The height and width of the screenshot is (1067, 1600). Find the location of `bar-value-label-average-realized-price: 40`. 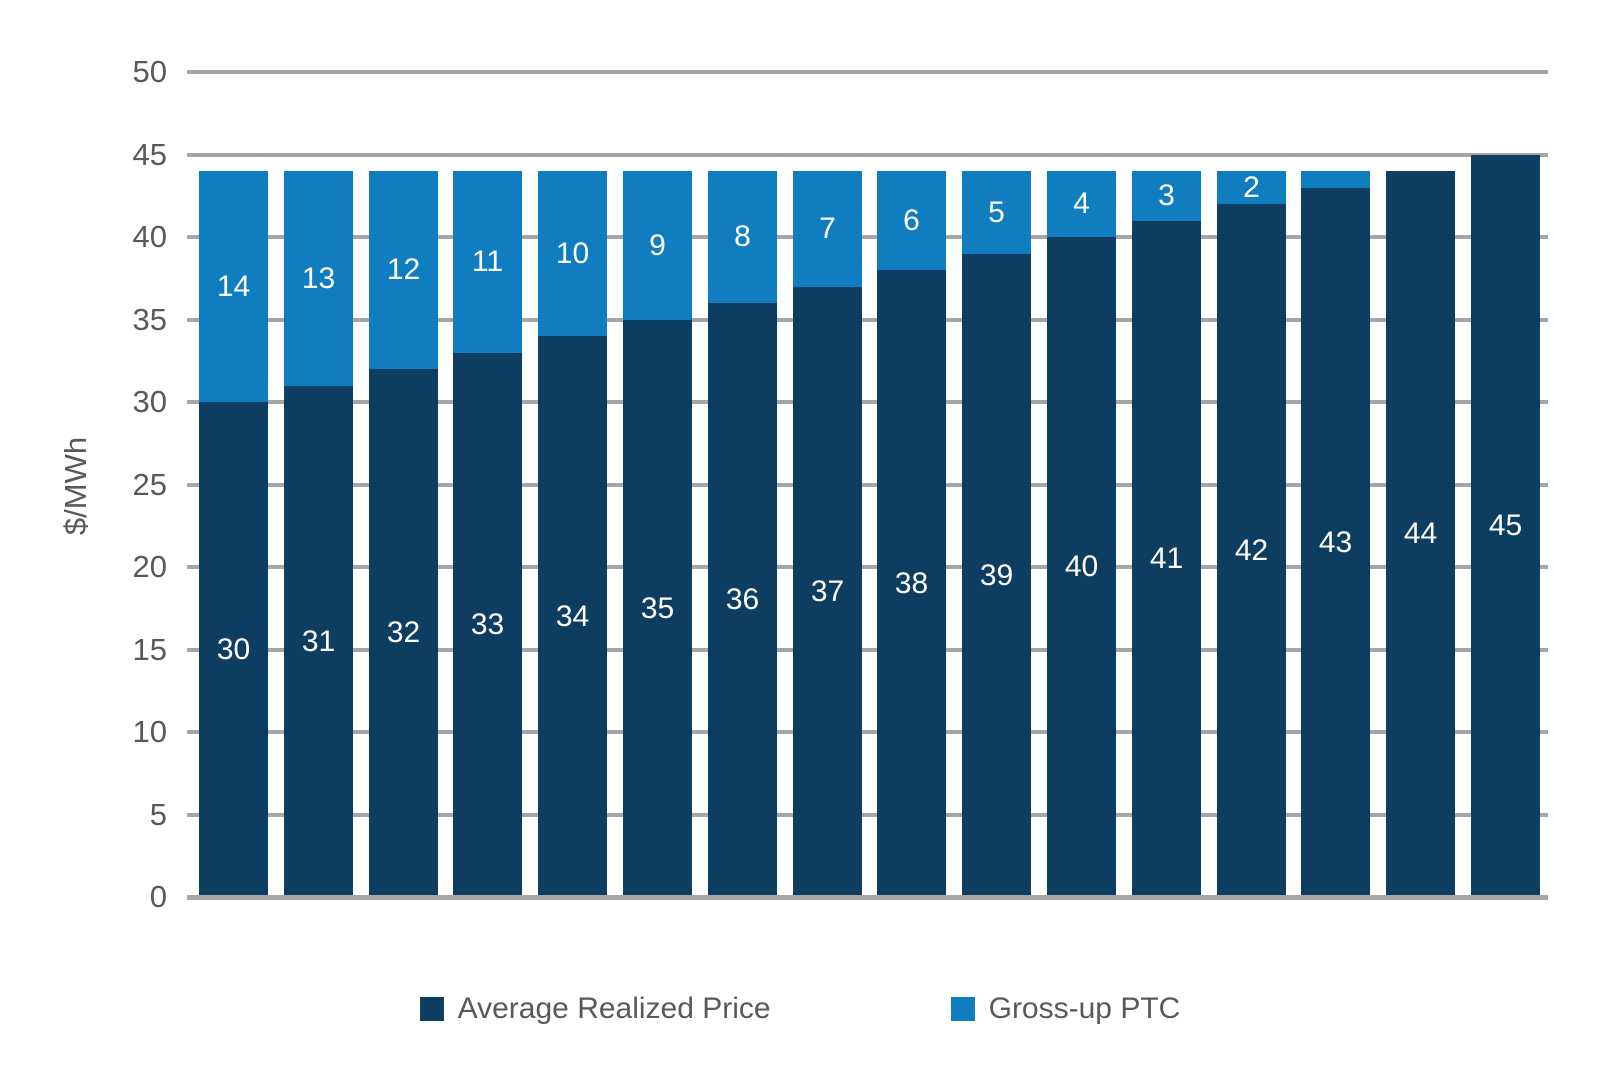

bar-value-label-average-realized-price: 40 is located at coordinates (1081, 566).